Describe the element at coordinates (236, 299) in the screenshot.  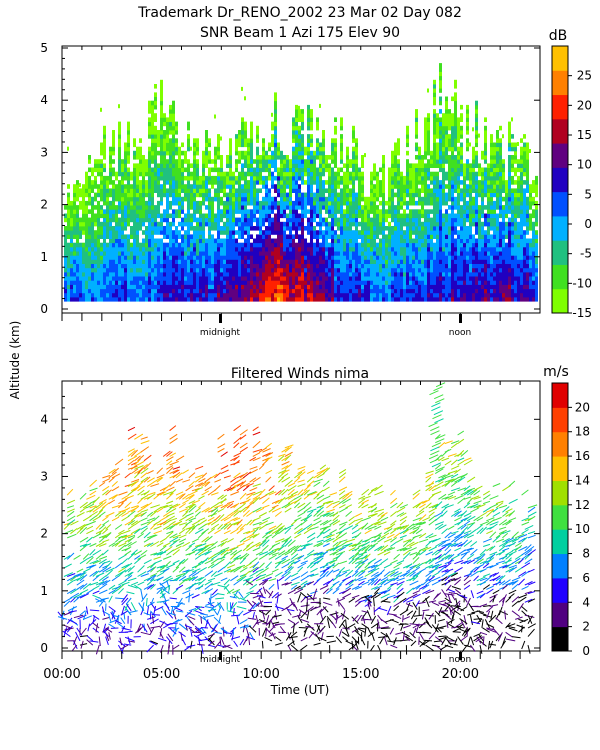
I see `snr-cell-1945` at that location.